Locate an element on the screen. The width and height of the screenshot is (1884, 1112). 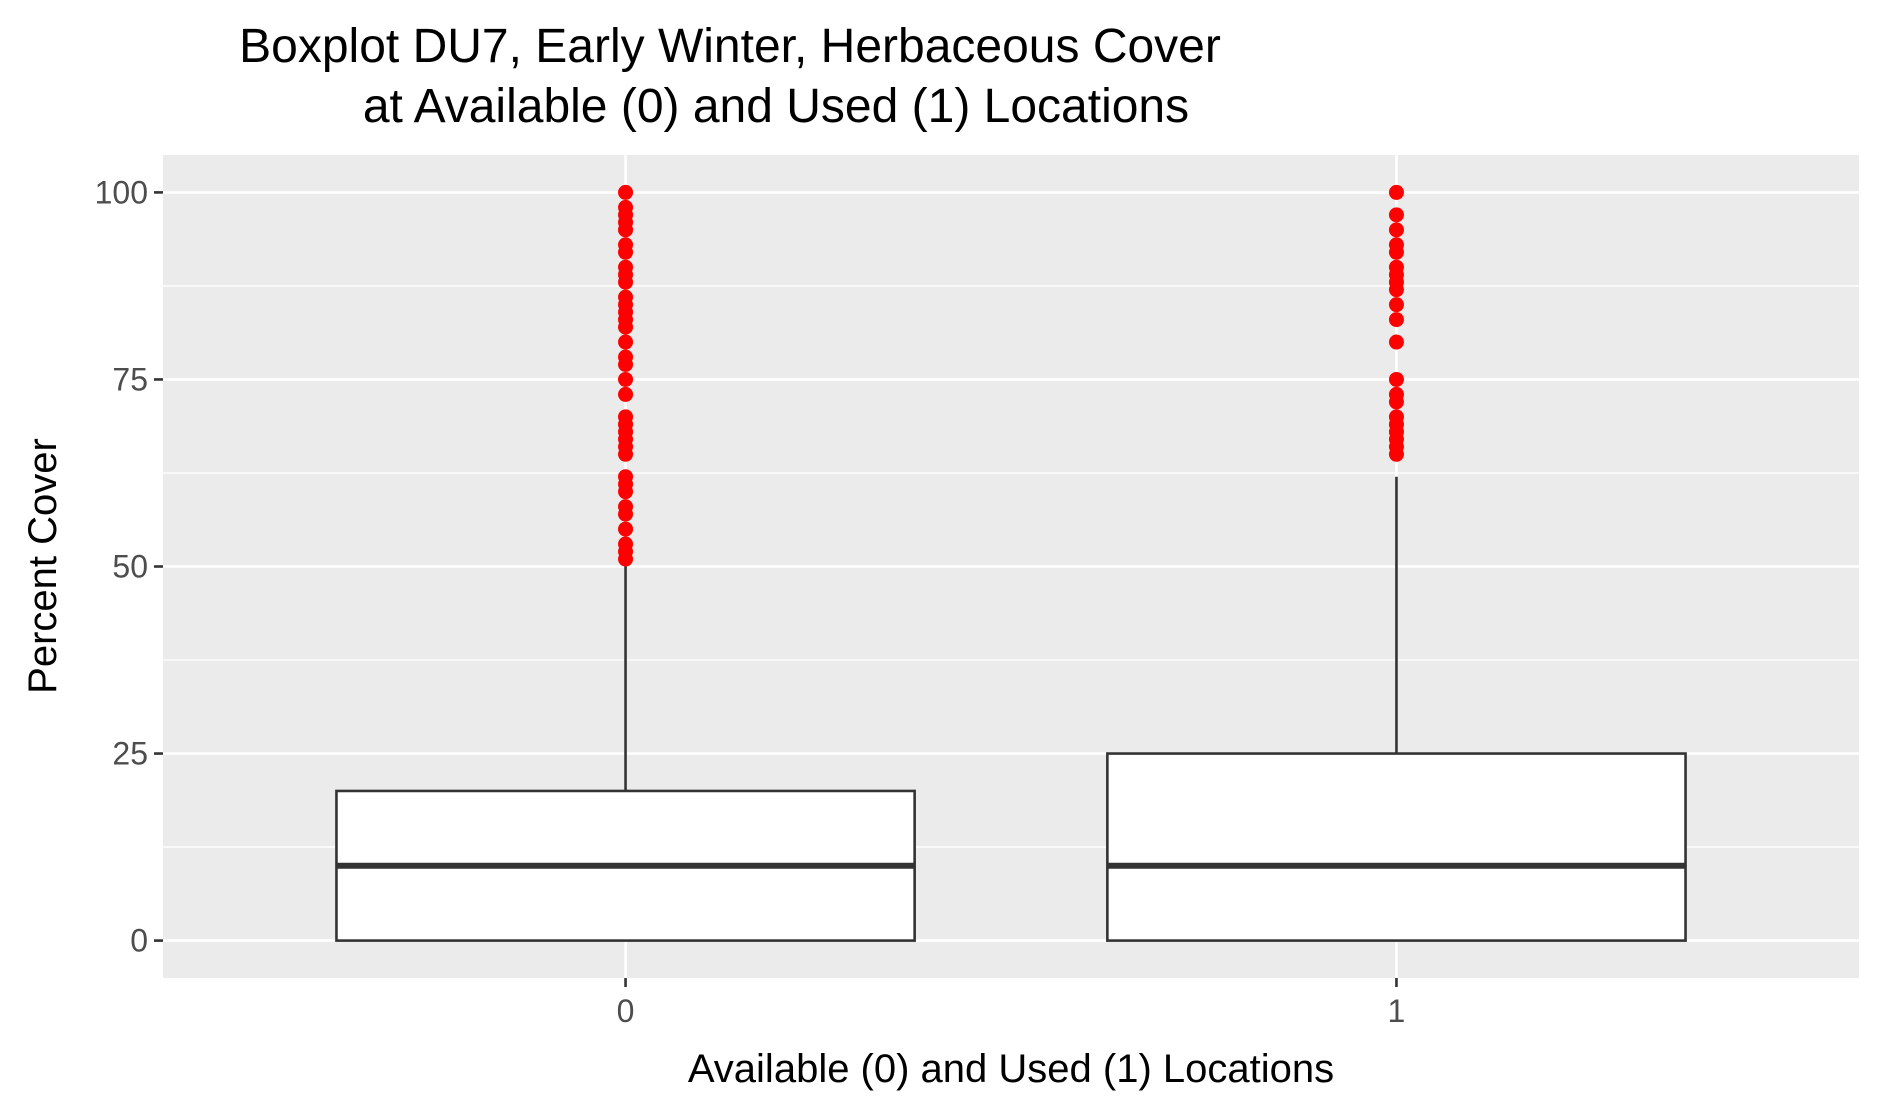
y-axis-title: Percent Cover is located at coordinates (43, 566).